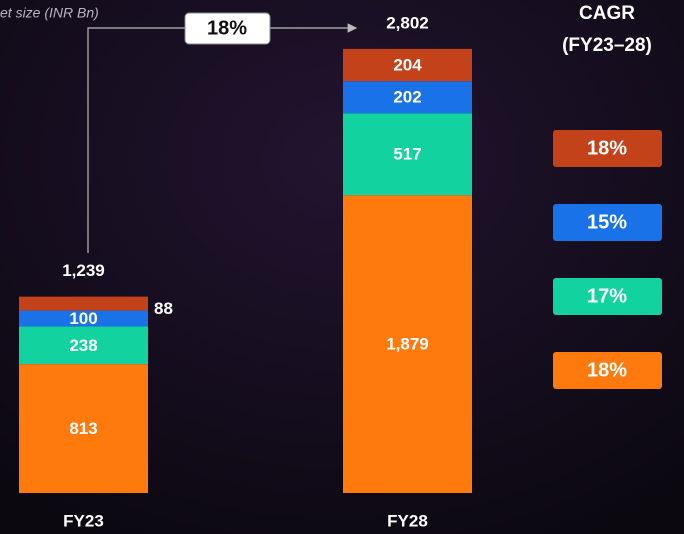 Image resolution: width=684 pixels, height=534 pixels. Describe the element at coordinates (163, 308) in the screenshot. I see `data-label: 88` at that location.